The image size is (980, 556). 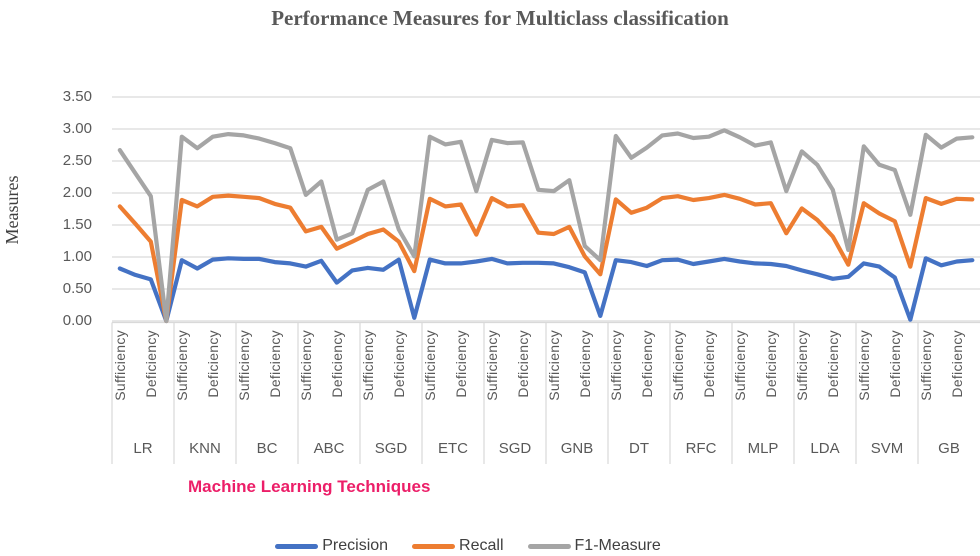 I want to click on legend-item-precision: Precision, so click(x=331, y=546).